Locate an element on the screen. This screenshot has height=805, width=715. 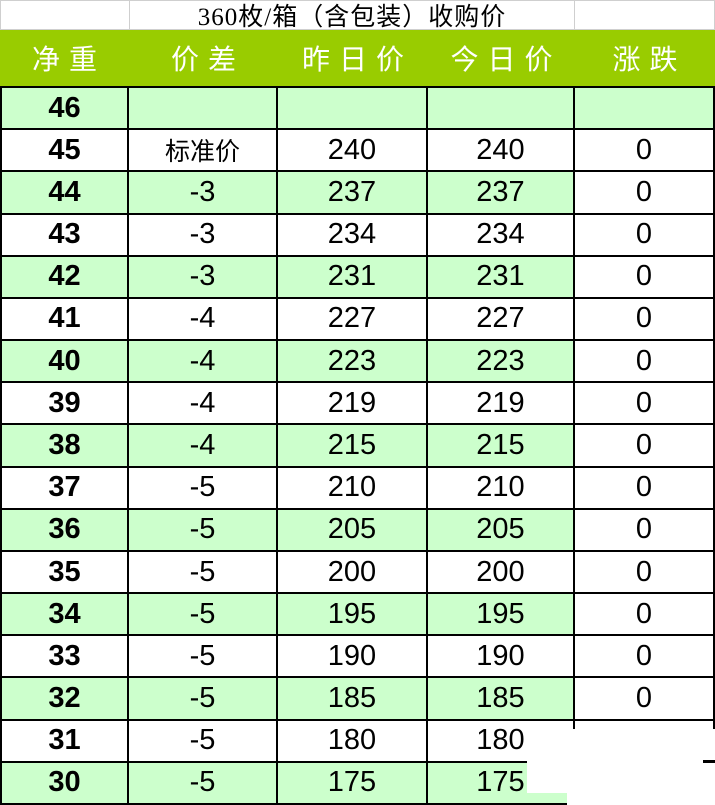
cell-net: 41 is located at coordinates (64, 320).